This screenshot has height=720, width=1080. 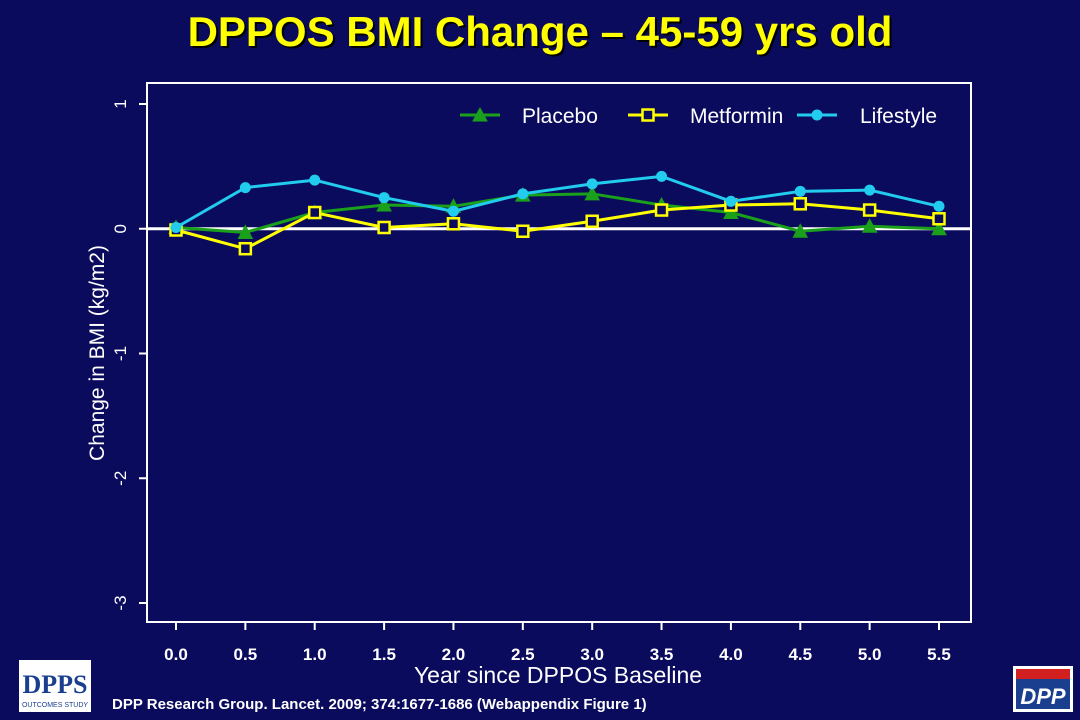 What do you see at coordinates (120, 353) in the screenshot?
I see `y-tick-label: -1` at bounding box center [120, 353].